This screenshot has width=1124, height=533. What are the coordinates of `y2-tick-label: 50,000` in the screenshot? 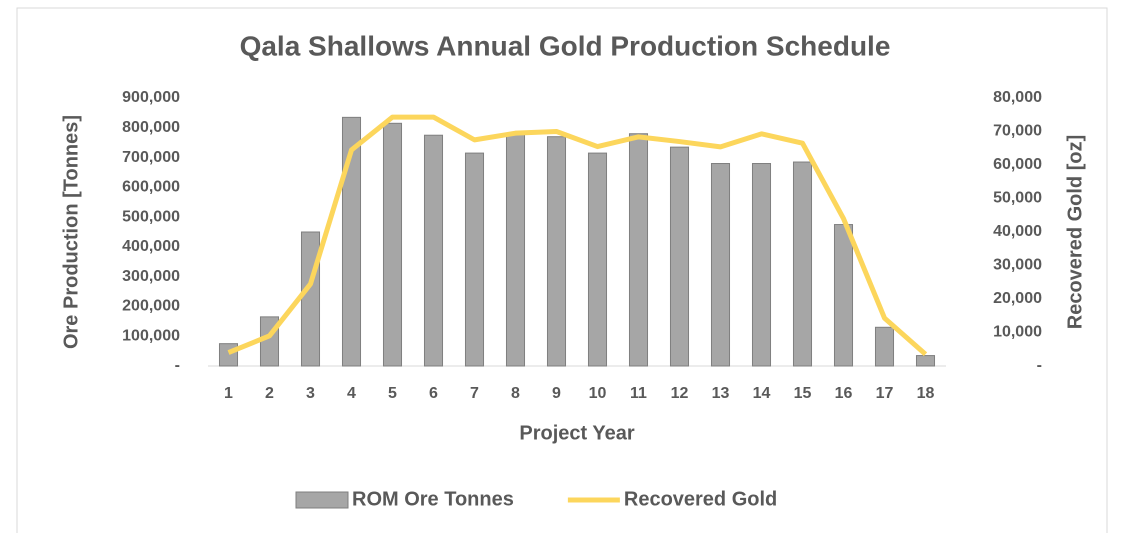 It's located at (1017, 198).